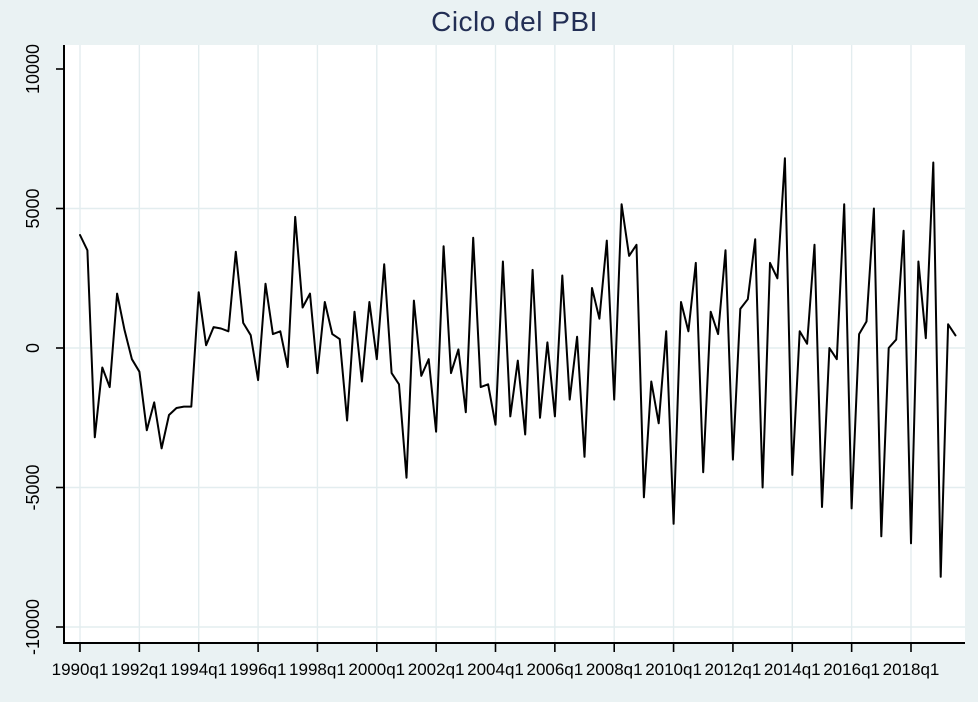 Image resolution: width=978 pixels, height=702 pixels. I want to click on x-tick-label: 2018q1, so click(911, 669).